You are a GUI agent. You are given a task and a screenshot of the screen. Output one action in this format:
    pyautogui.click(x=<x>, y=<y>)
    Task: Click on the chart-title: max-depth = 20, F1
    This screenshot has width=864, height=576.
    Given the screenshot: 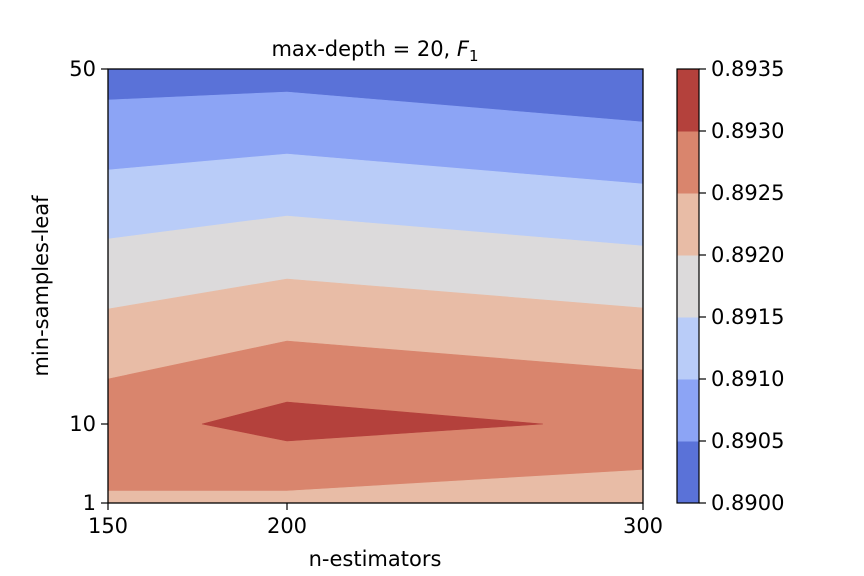 What is the action you would take?
    pyautogui.click(x=374, y=51)
    